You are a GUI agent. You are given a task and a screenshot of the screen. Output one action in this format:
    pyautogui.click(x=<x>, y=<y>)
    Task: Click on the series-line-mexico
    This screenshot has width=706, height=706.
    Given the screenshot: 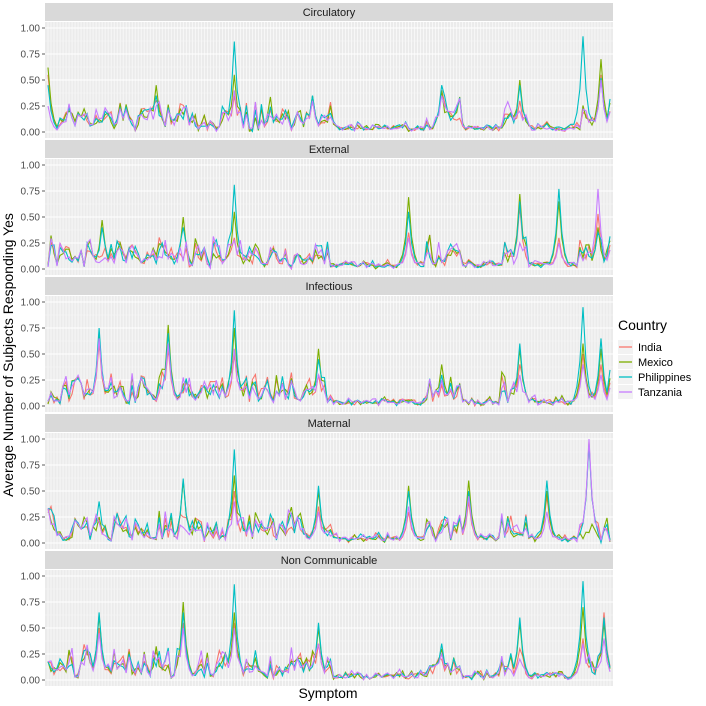 What is the action you would take?
    pyautogui.click(x=329, y=509)
    